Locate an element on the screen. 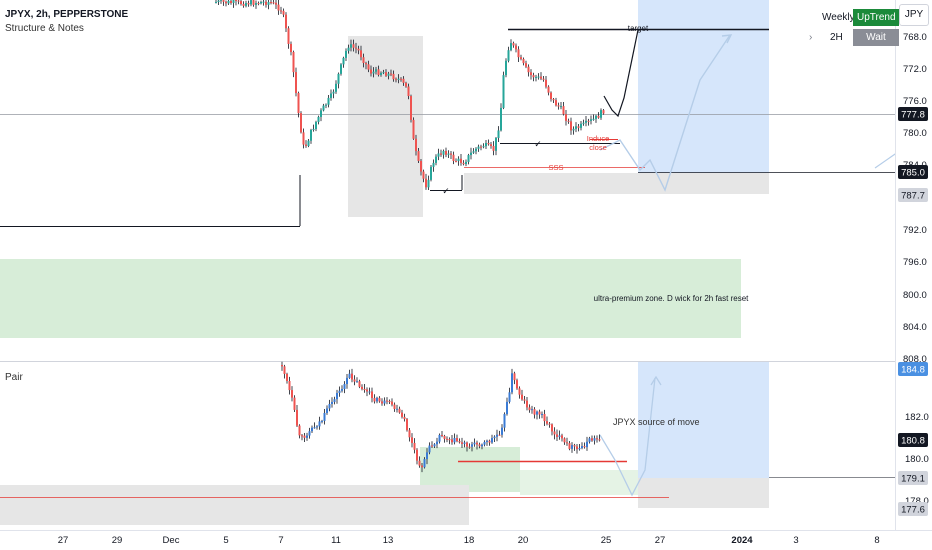 The height and width of the screenshot is (550, 932). price-label-text: 184.8 is located at coordinates (913, 370).